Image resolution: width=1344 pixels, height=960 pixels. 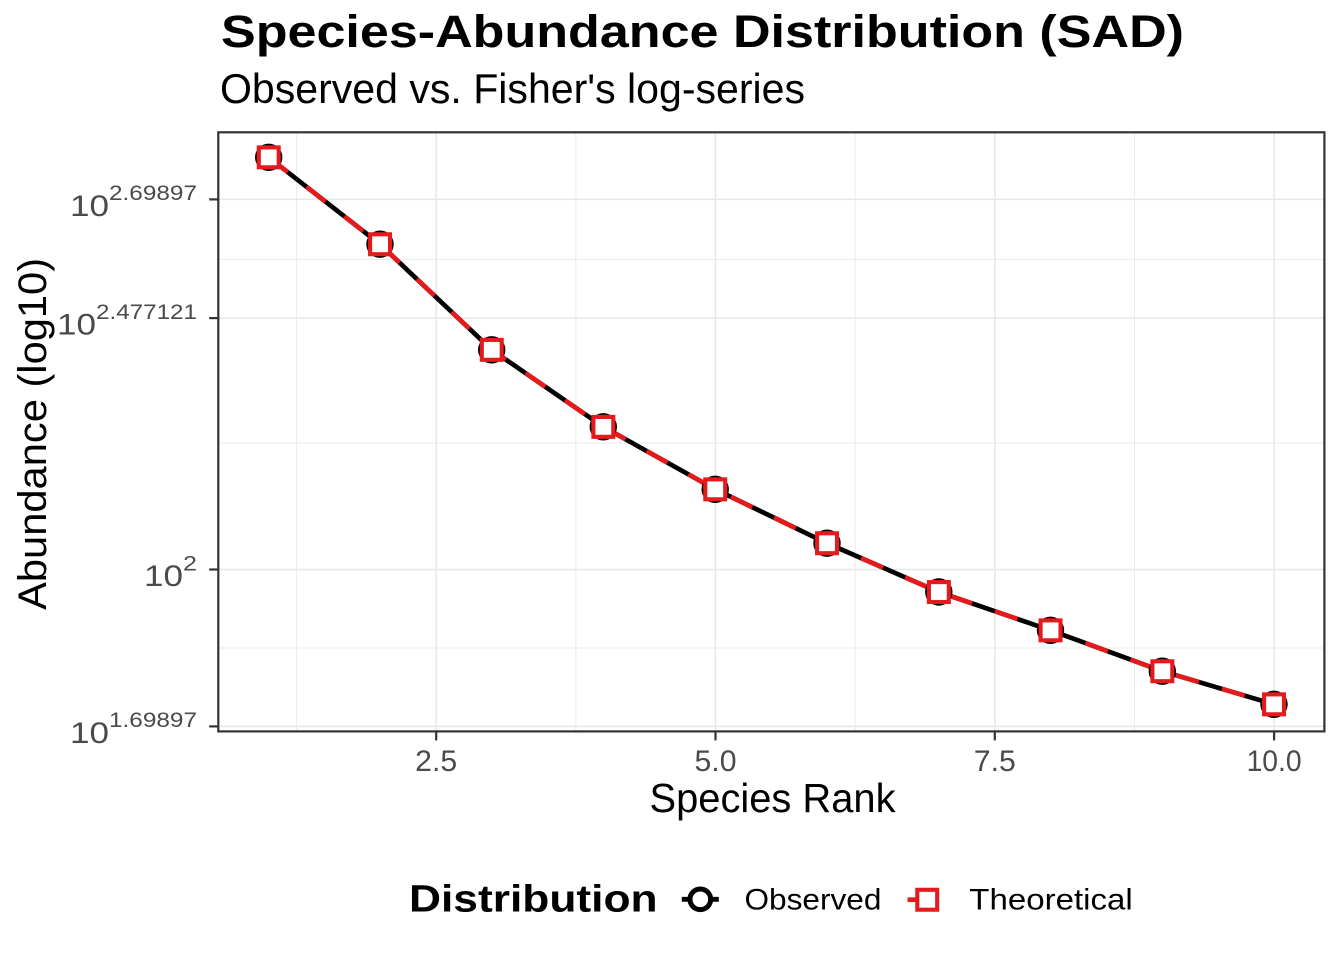 What do you see at coordinates (1050, 900) in the screenshot?
I see `svg-text: Theoretical` at bounding box center [1050, 900].